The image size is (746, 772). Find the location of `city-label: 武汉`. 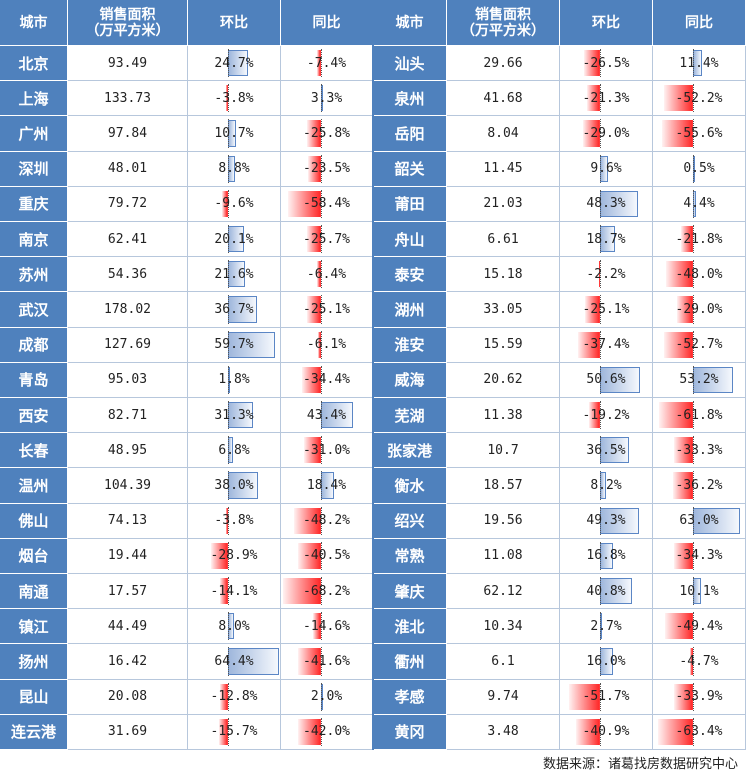

city-label: 武汉 is located at coordinates (34, 310).